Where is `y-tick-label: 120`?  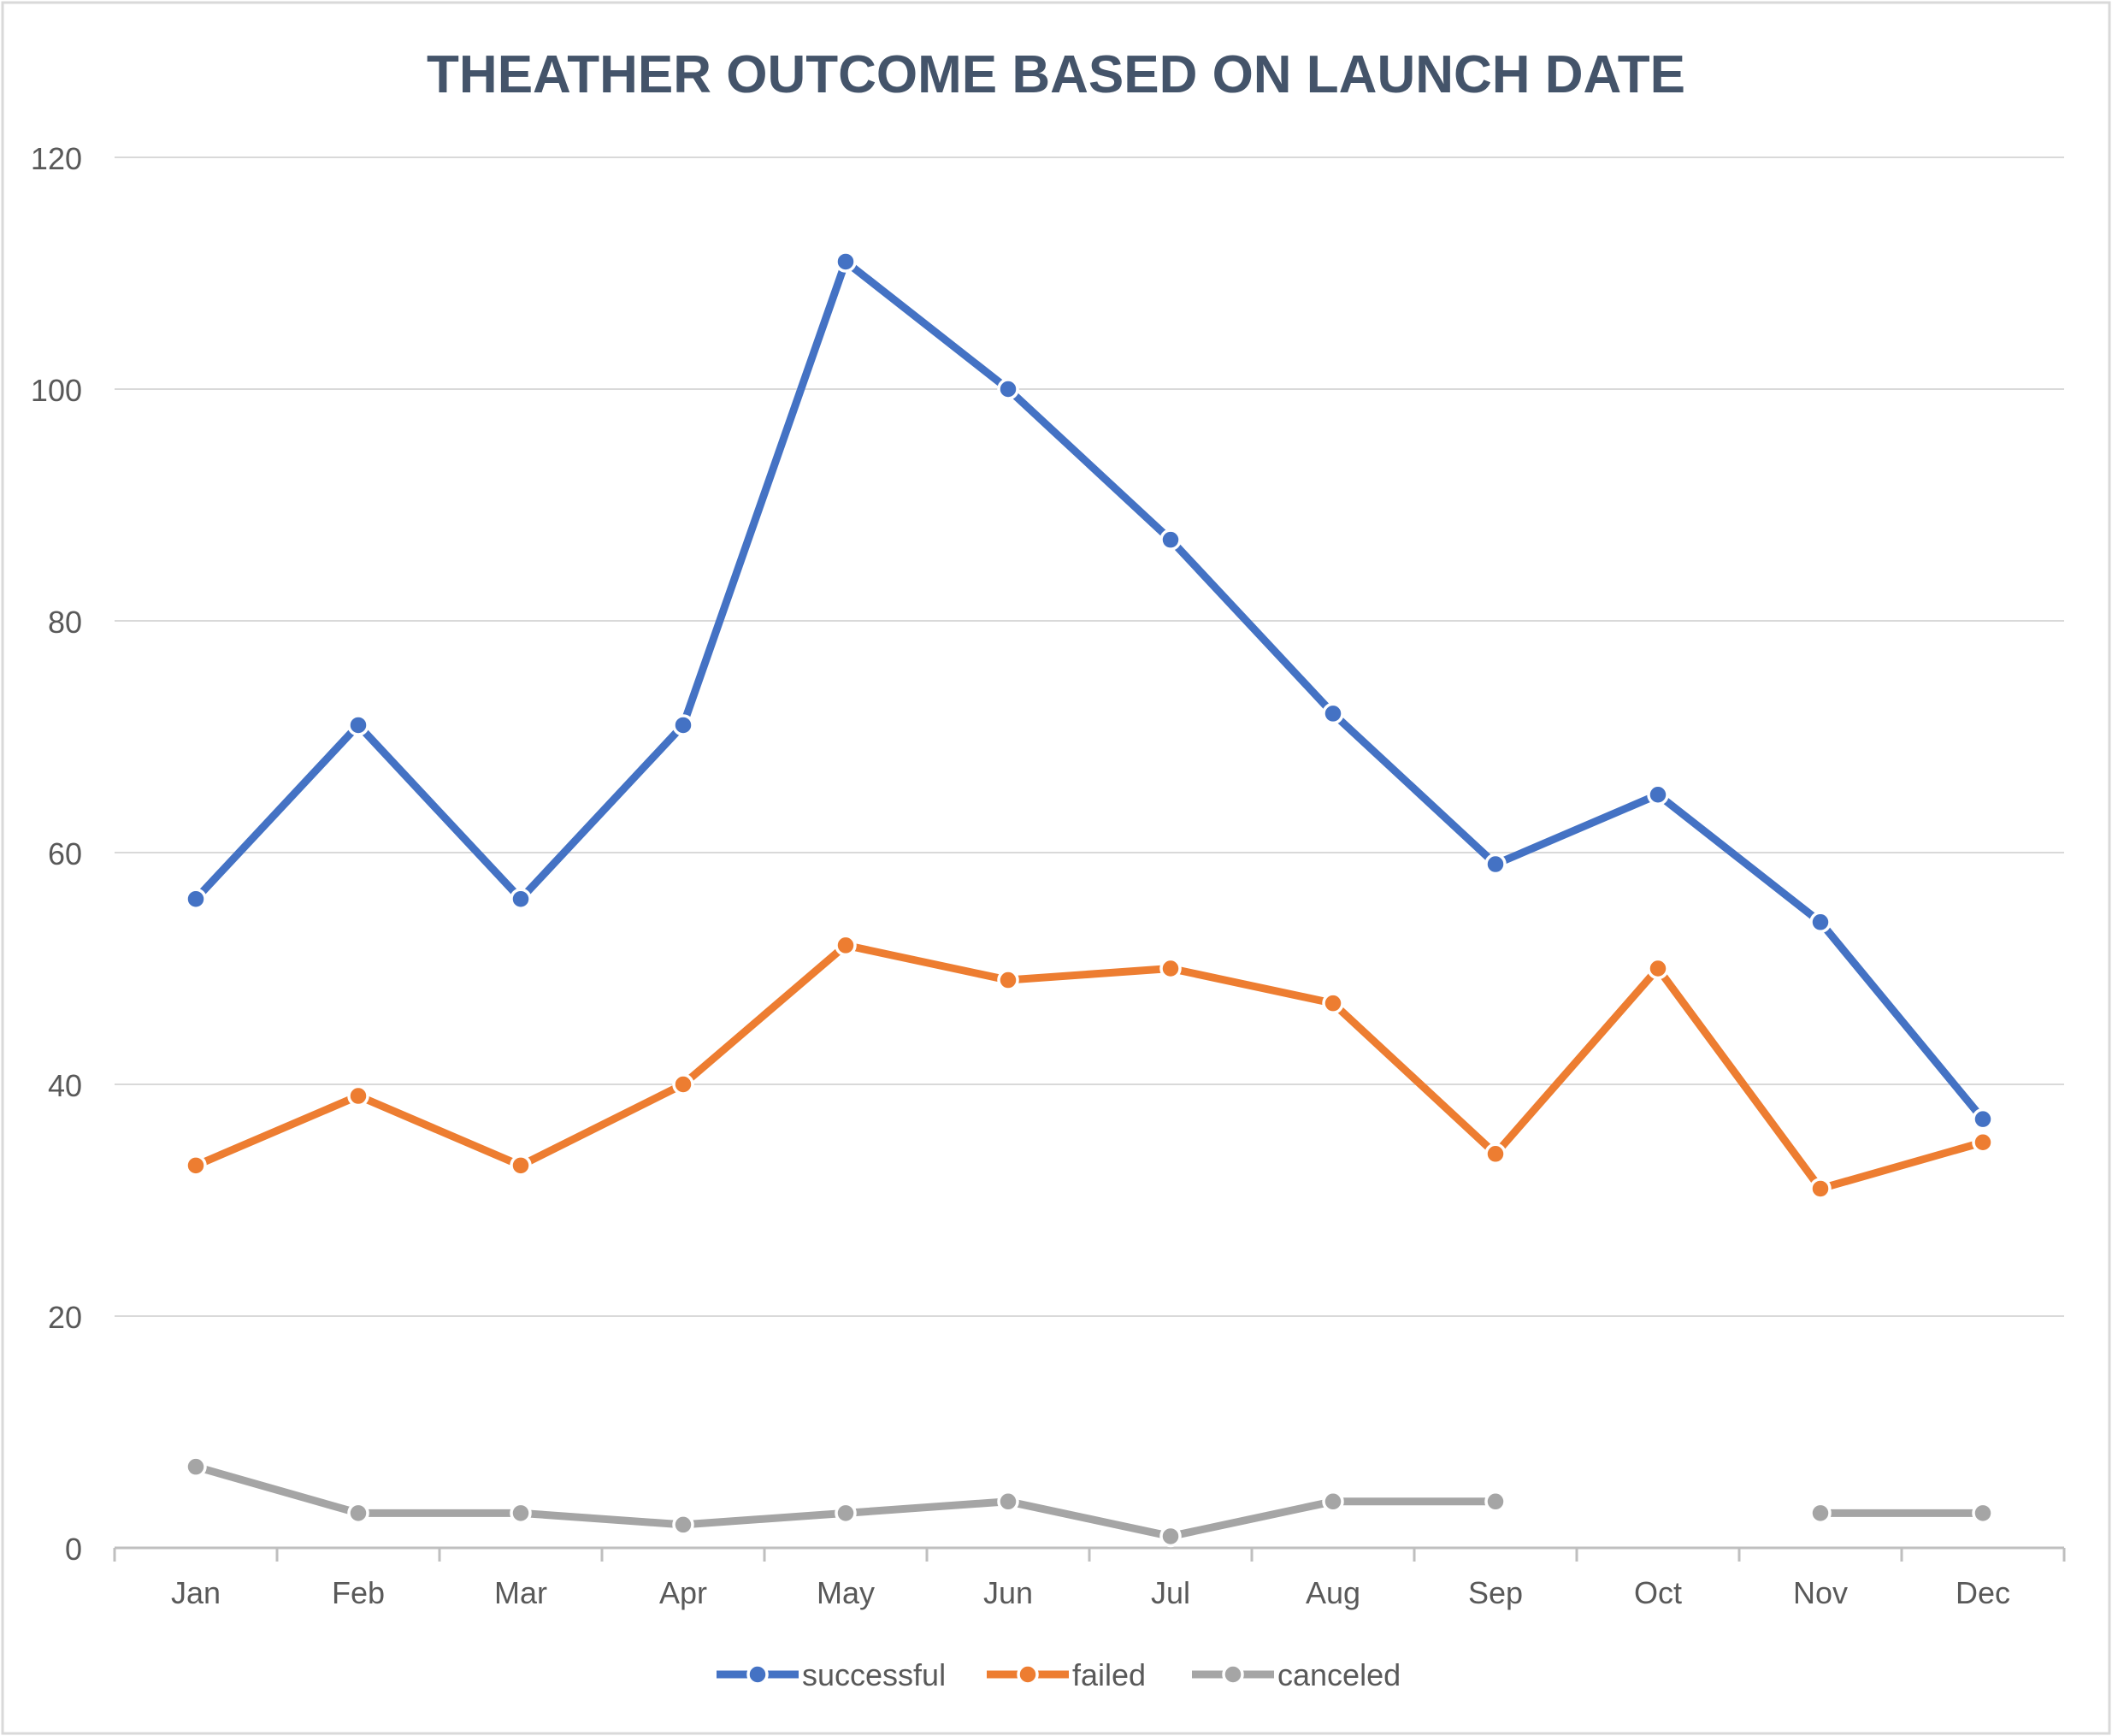 y-tick-label: 120 is located at coordinates (57, 158).